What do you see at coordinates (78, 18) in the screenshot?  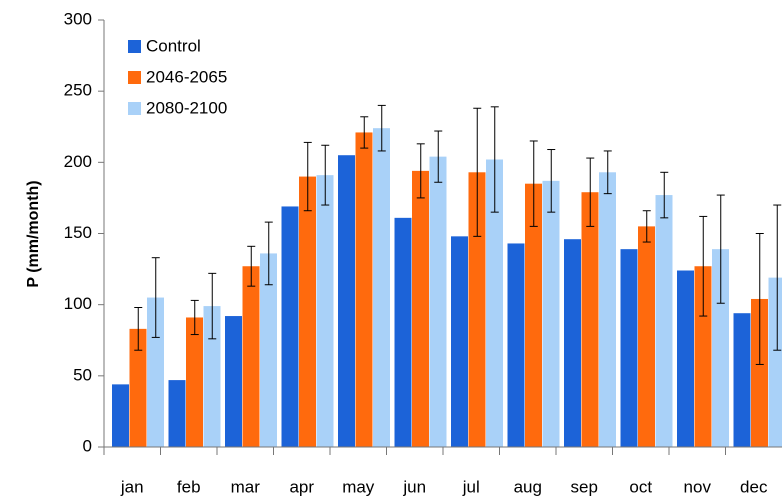 I see `y-tick-label: 300` at bounding box center [78, 18].